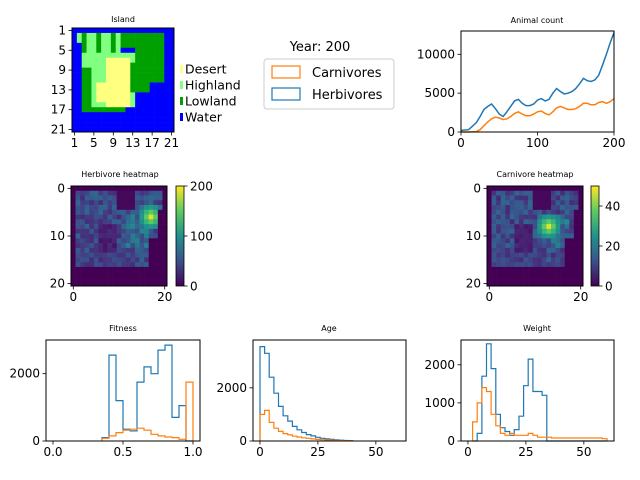  What do you see at coordinates (614, 143) in the screenshot?
I see `count-x-tick-label: 200` at bounding box center [614, 143].